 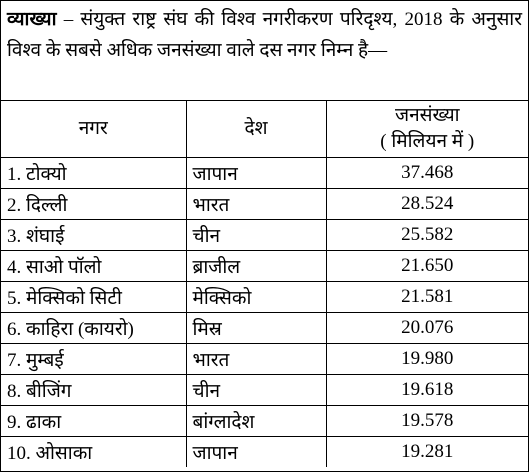 I want to click on table-row: 10. ओसाका जापान 19.281, so click(x=264, y=451).